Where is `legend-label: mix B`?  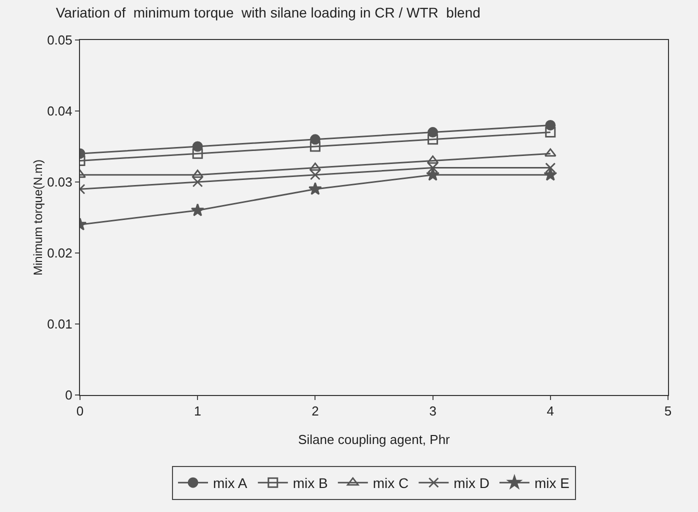 legend-label: mix B is located at coordinates (310, 483).